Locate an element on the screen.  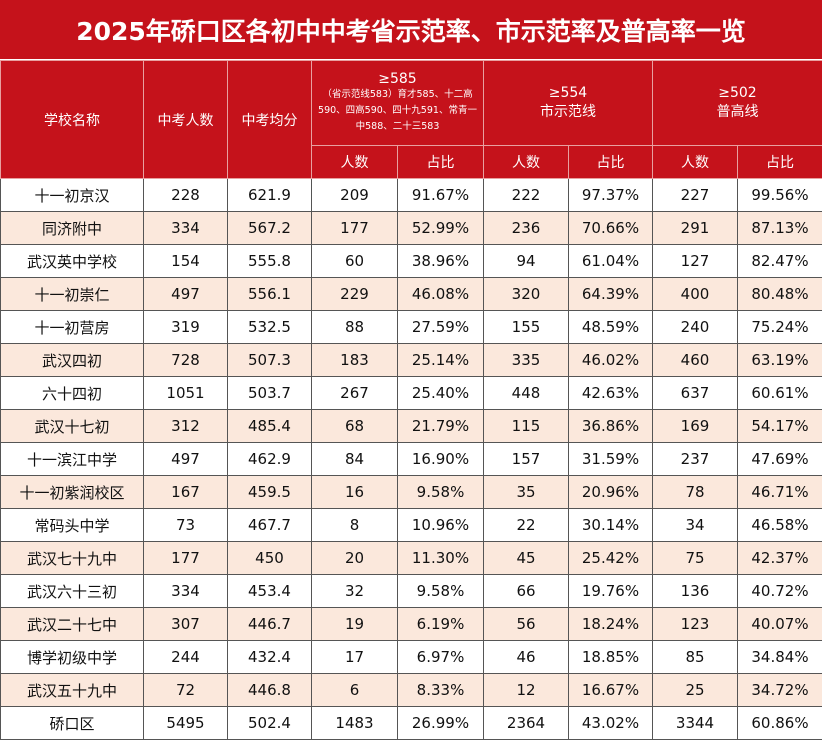
table-cell: 70.66% is located at coordinates (610, 228).